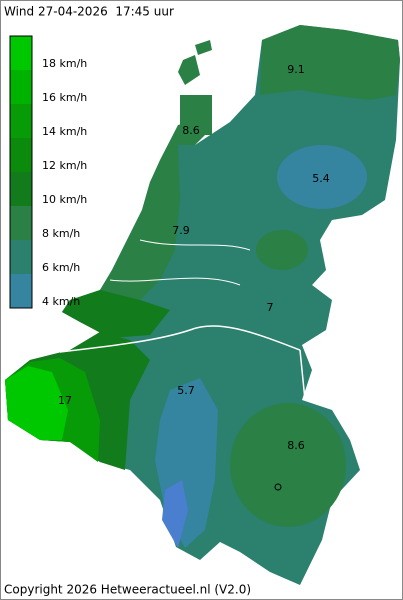  I want to click on wadden-east, so click(203, 47).